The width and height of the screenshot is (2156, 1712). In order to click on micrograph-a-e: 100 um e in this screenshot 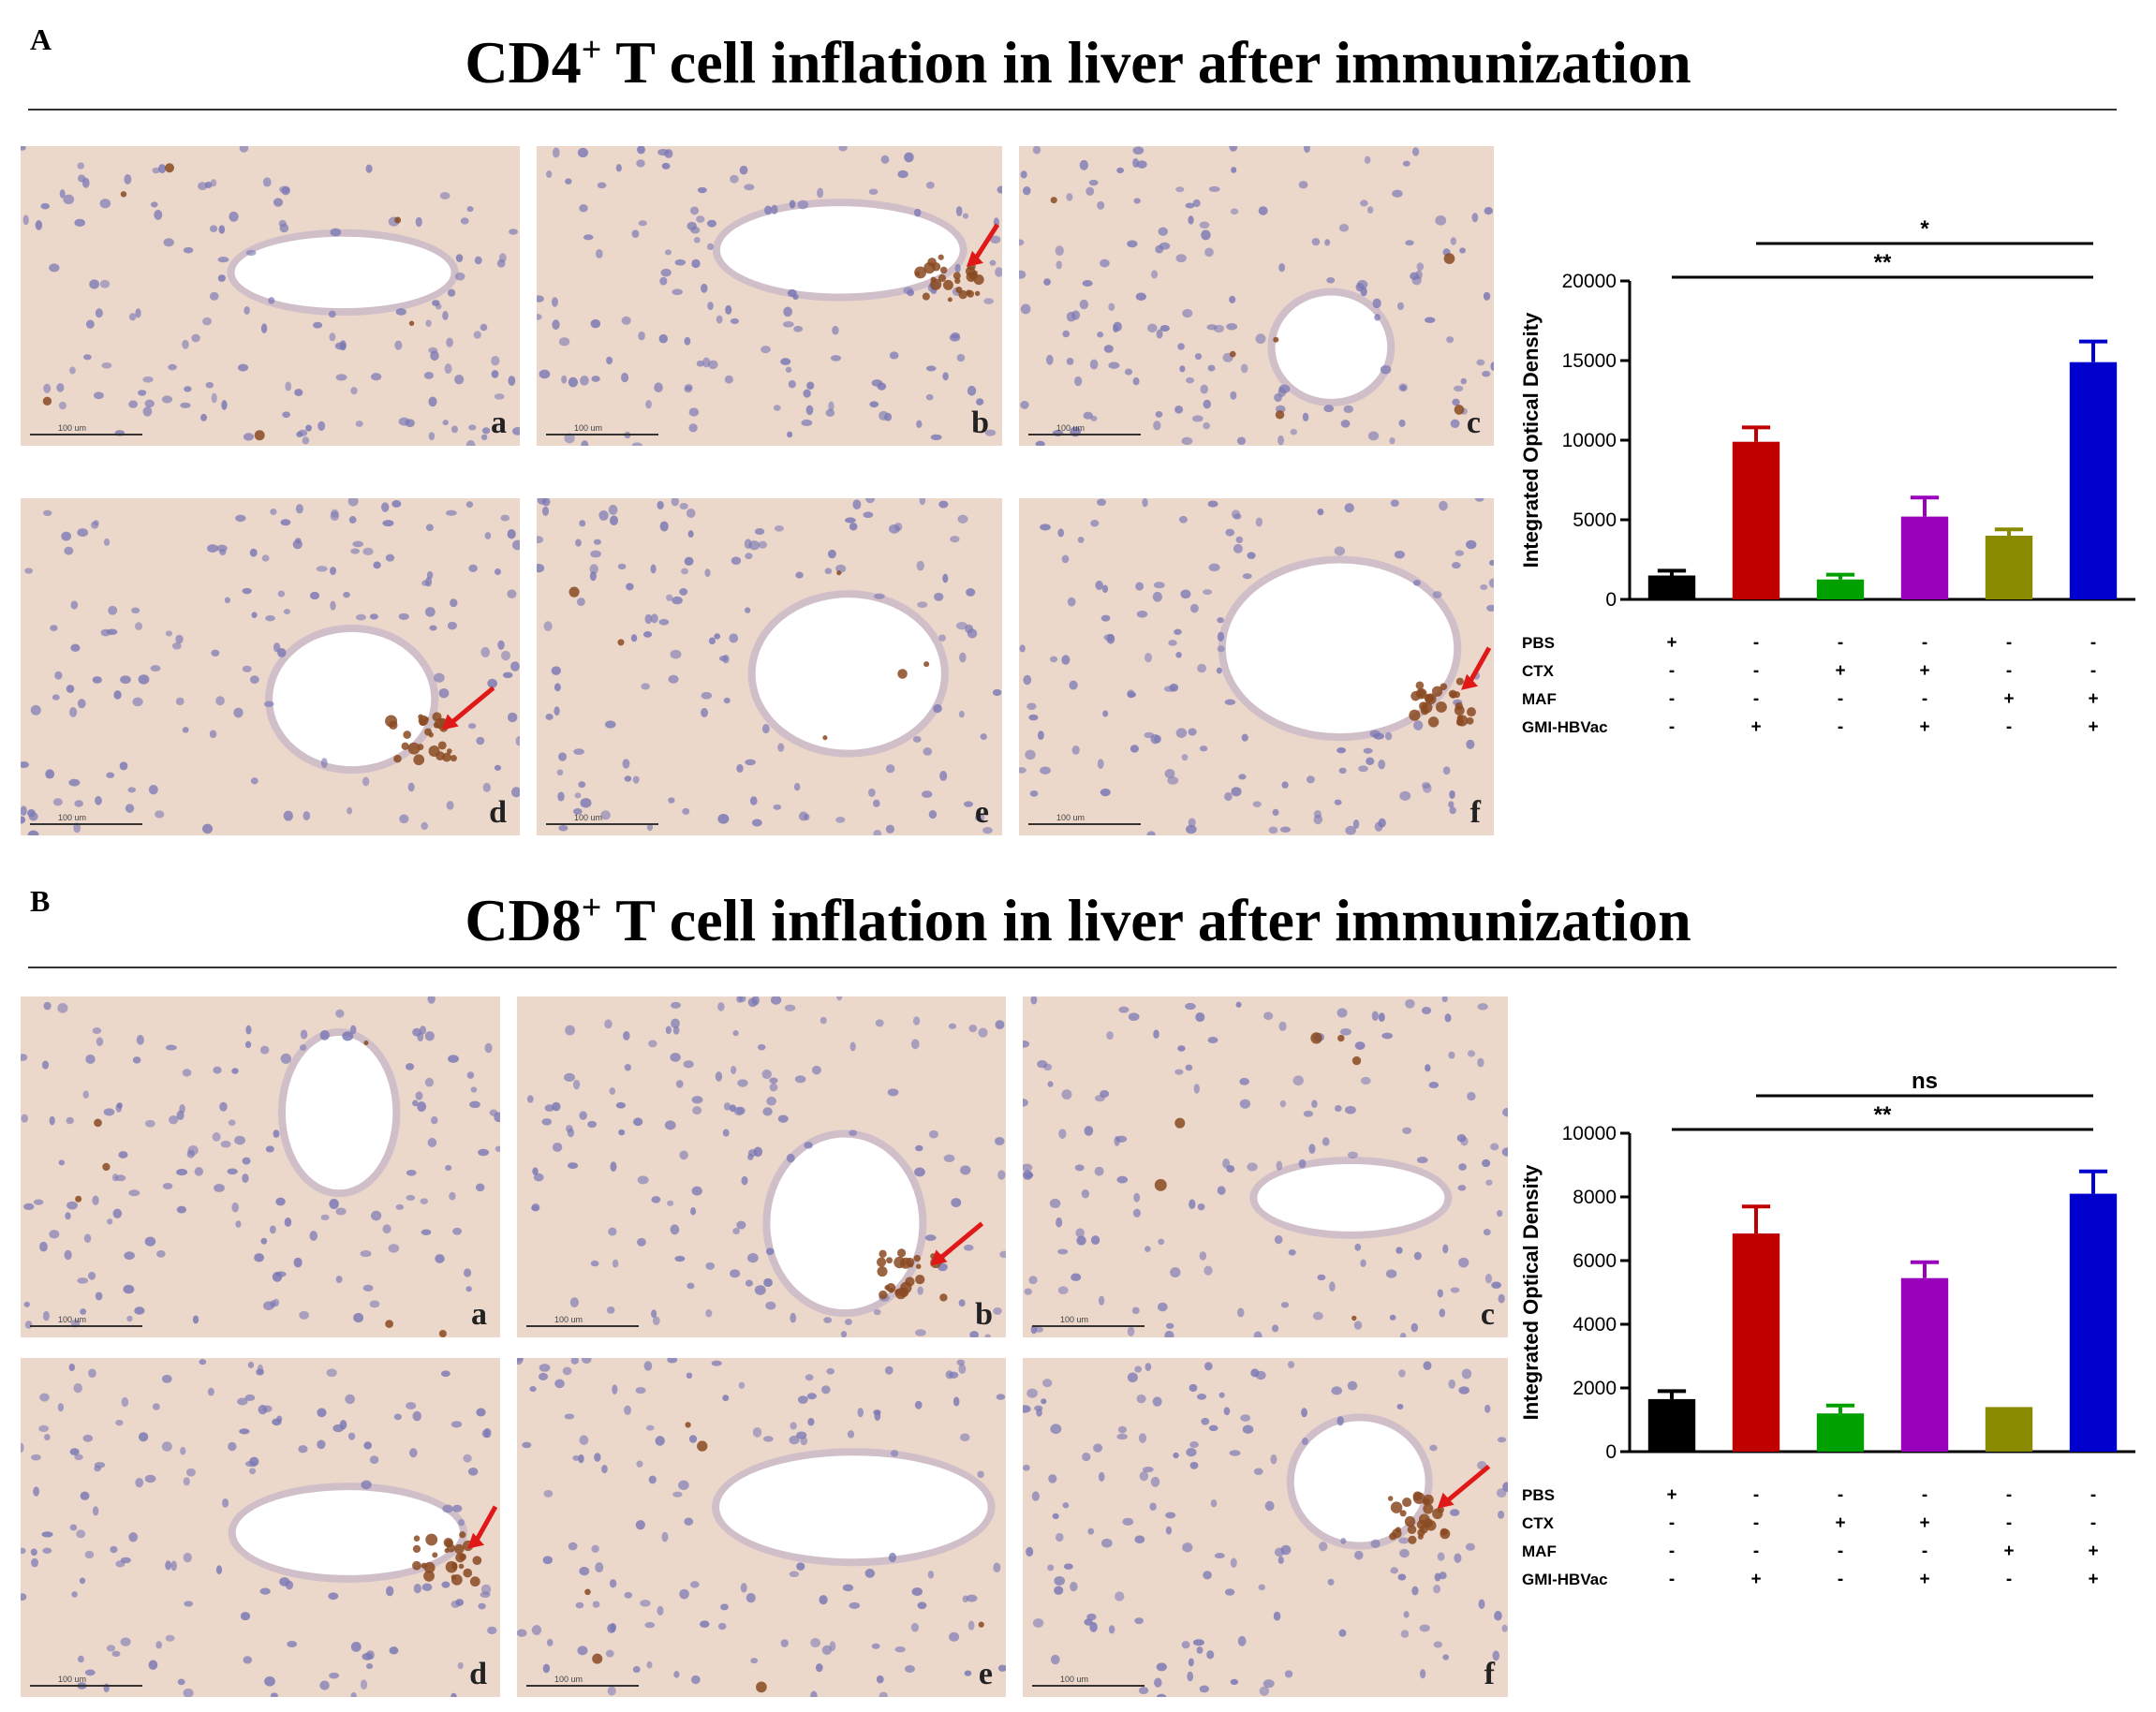, I will do `click(769, 666)`.